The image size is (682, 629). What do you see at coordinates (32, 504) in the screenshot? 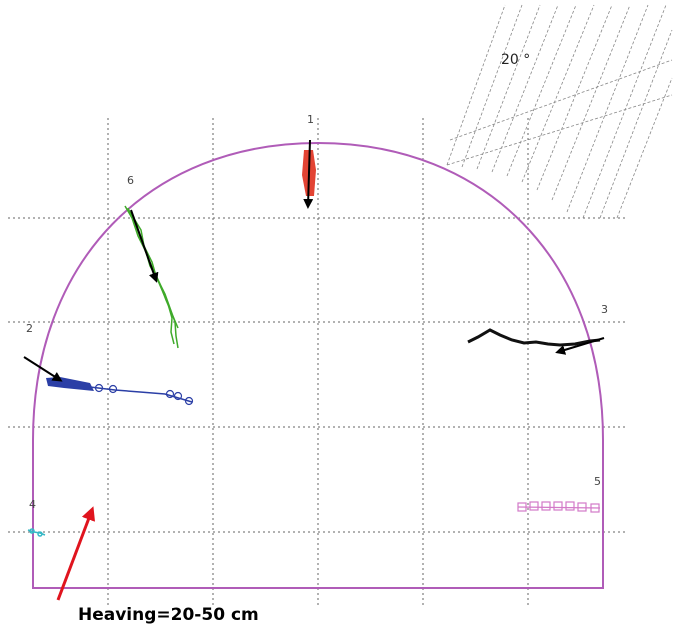
I see `point-label-4: 4` at bounding box center [32, 504].